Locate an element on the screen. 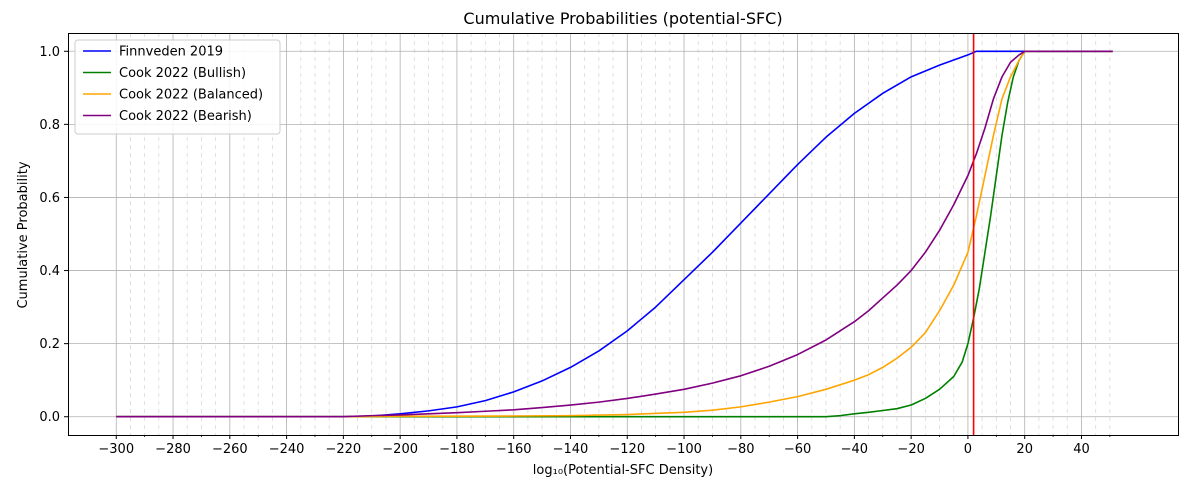 The image size is (1191, 484). x-tick-label: 20 is located at coordinates (1024, 449).